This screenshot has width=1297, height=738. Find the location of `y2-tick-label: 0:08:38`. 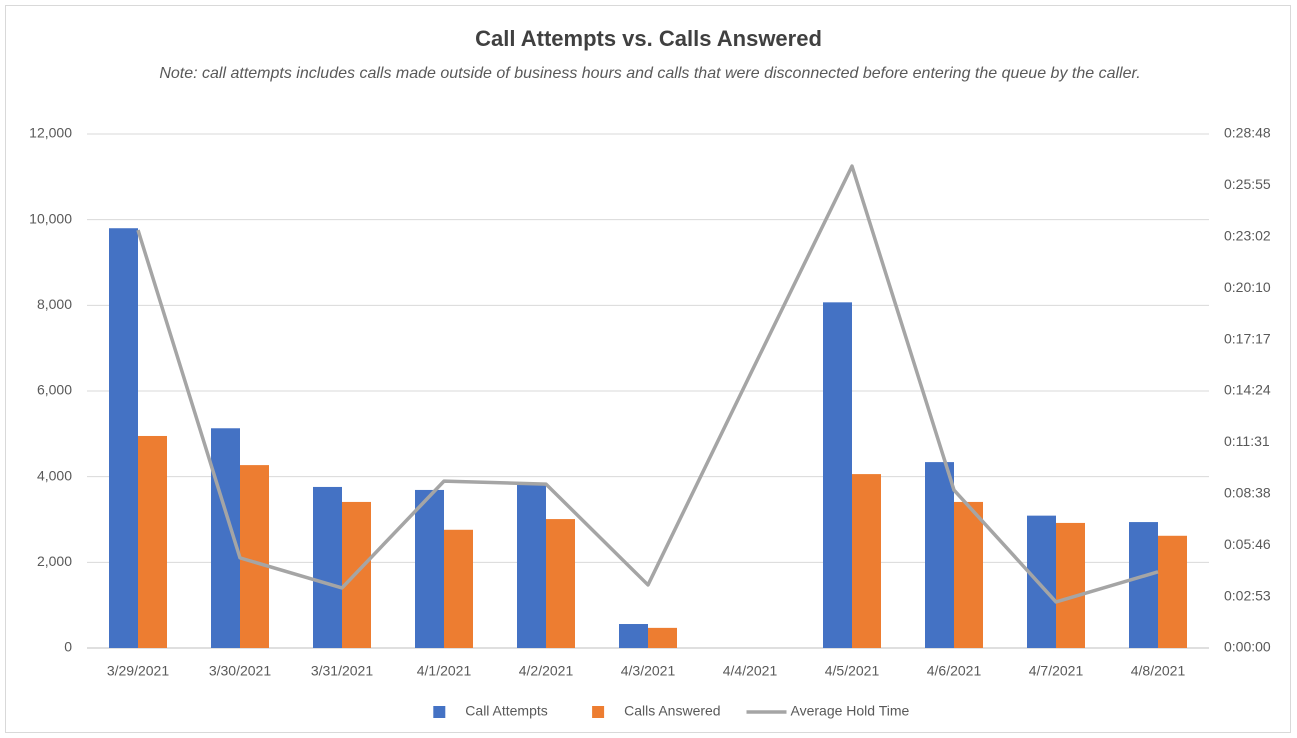

y2-tick-label: 0:08:38 is located at coordinates (1247, 493).